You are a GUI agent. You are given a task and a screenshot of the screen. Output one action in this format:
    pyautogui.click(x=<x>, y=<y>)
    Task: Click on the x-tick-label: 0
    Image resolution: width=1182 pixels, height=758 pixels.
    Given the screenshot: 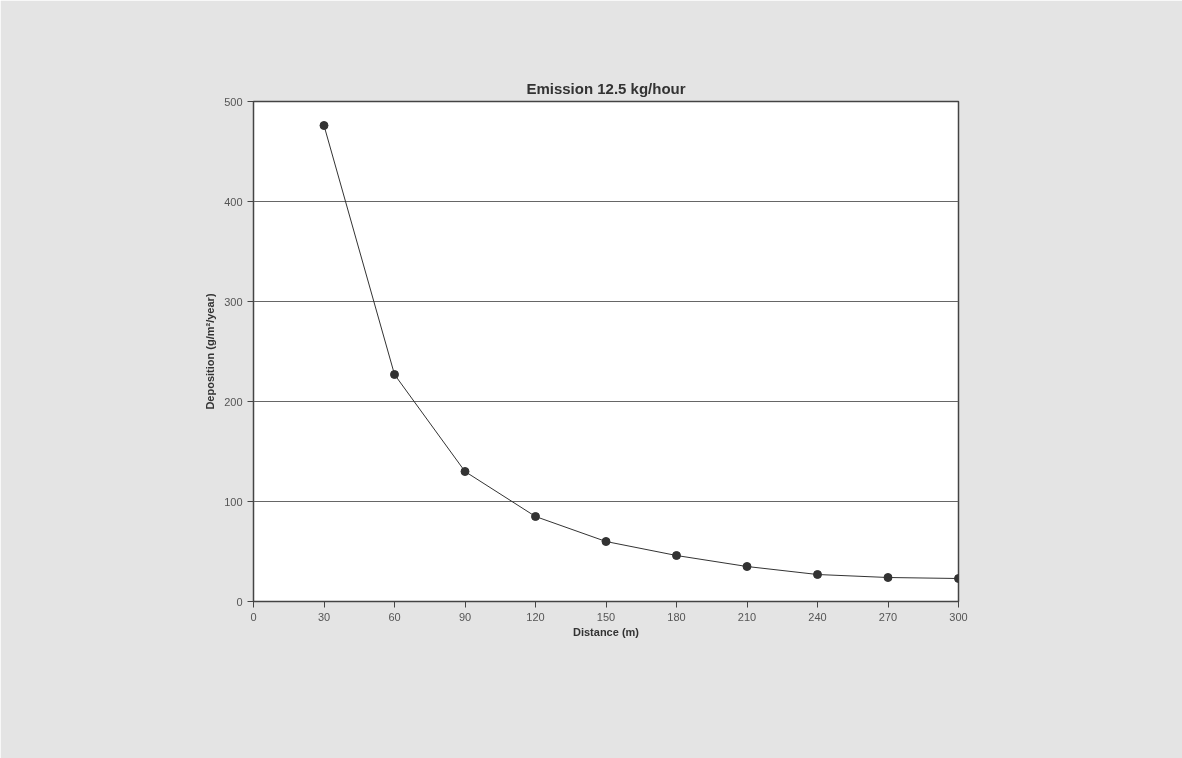 What is the action you would take?
    pyautogui.click(x=253, y=616)
    